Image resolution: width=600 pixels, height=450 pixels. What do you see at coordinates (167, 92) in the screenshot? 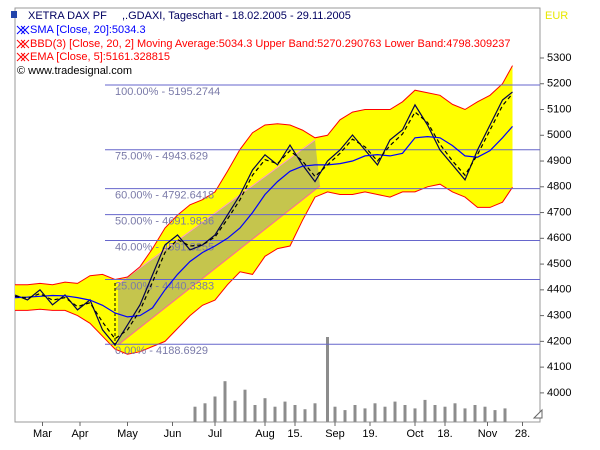
I see `fib-label: 100.00% - 5195.2744` at bounding box center [167, 92].